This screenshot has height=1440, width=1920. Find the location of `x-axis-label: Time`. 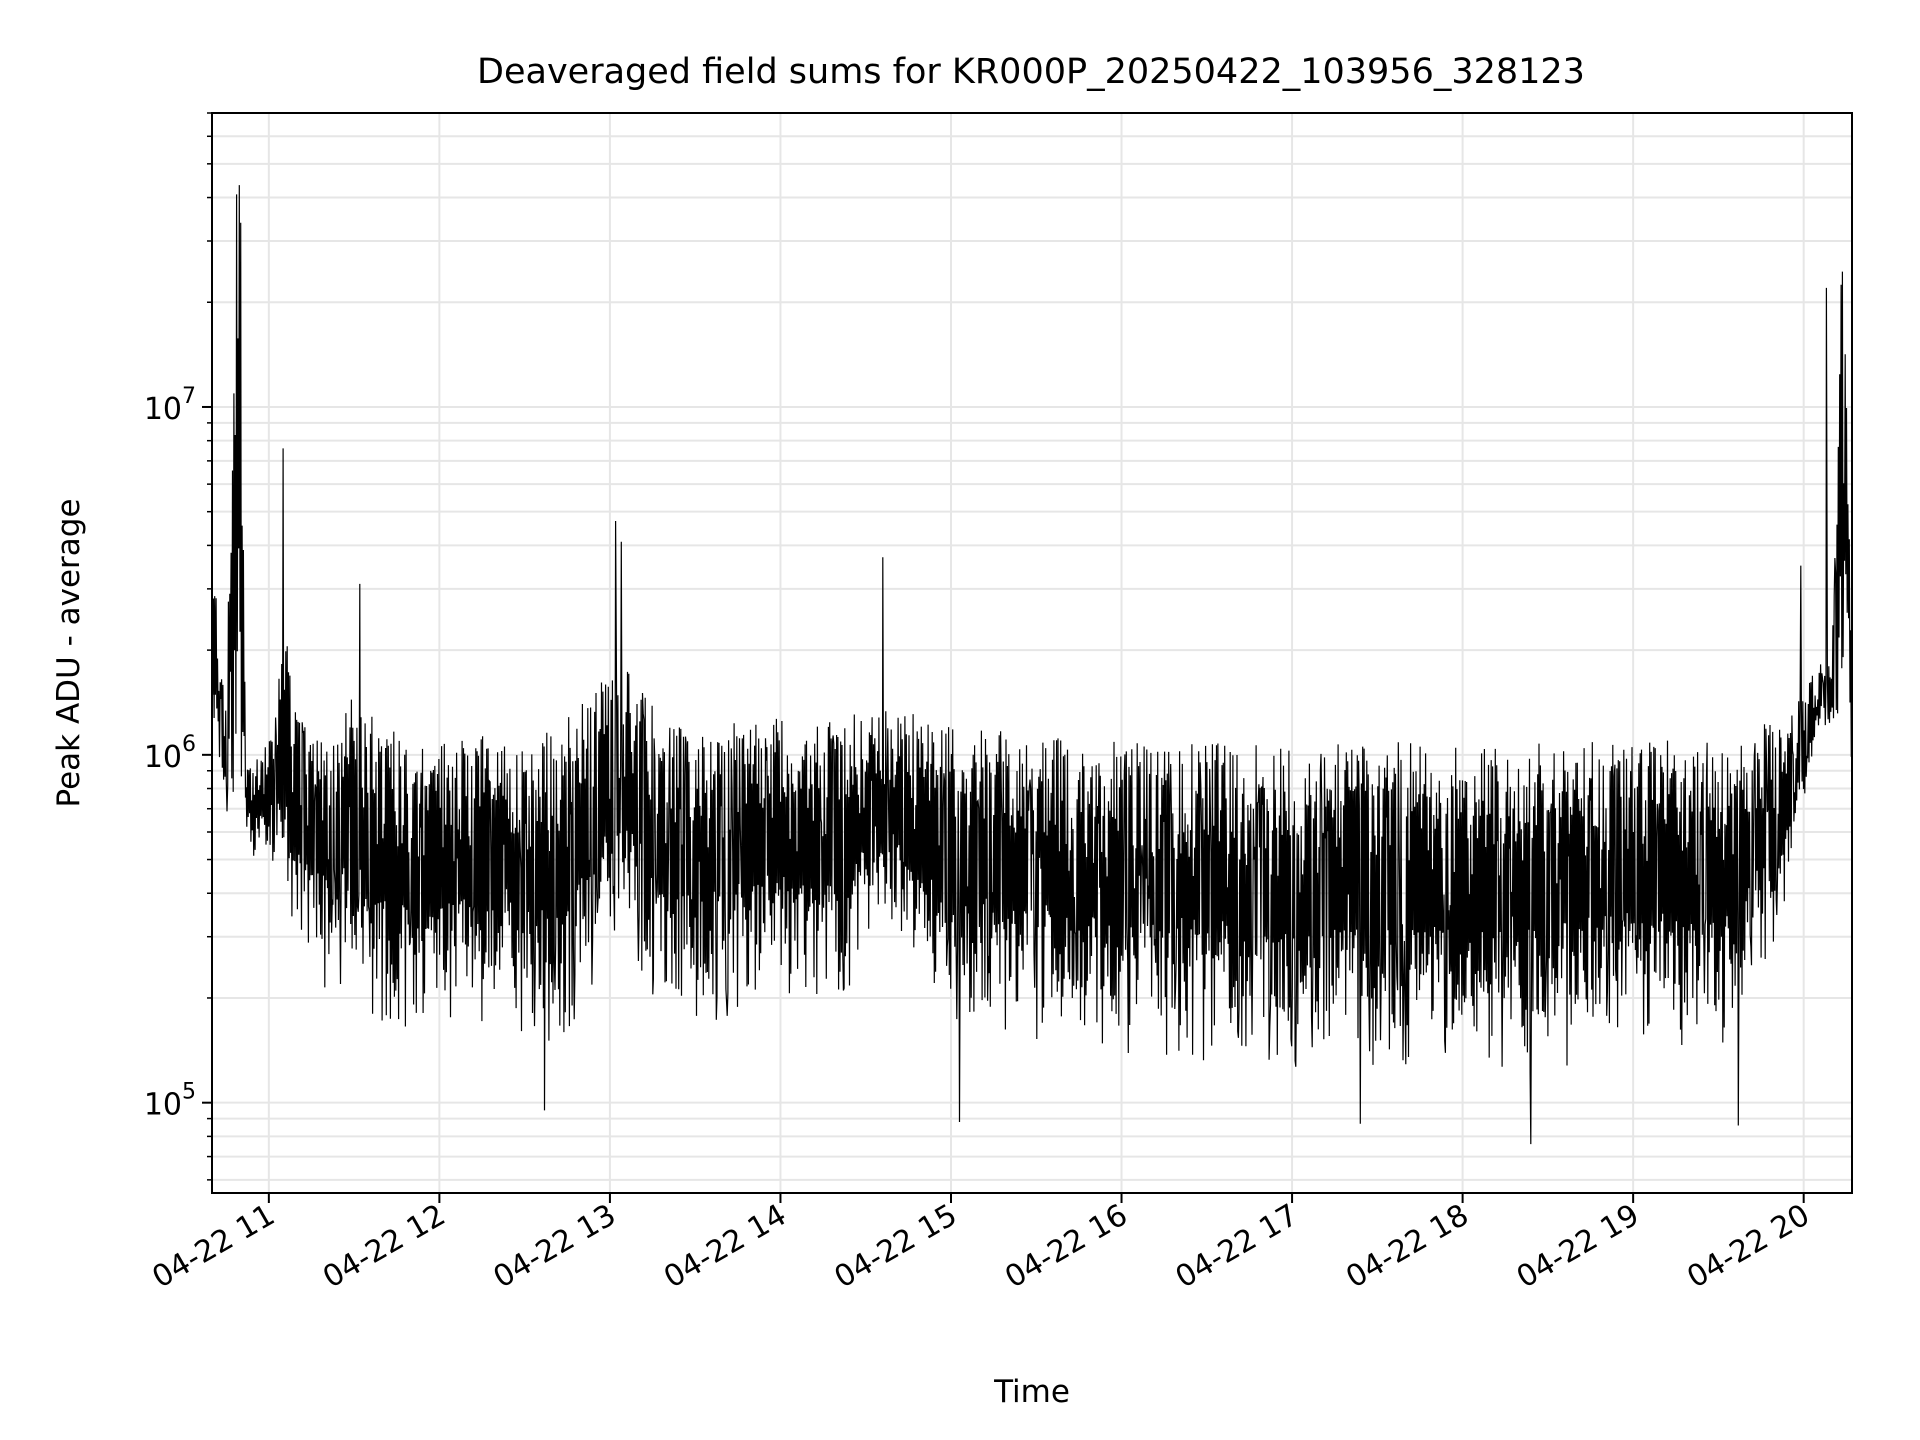

x-axis-label: Time is located at coordinates (1031, 1392).